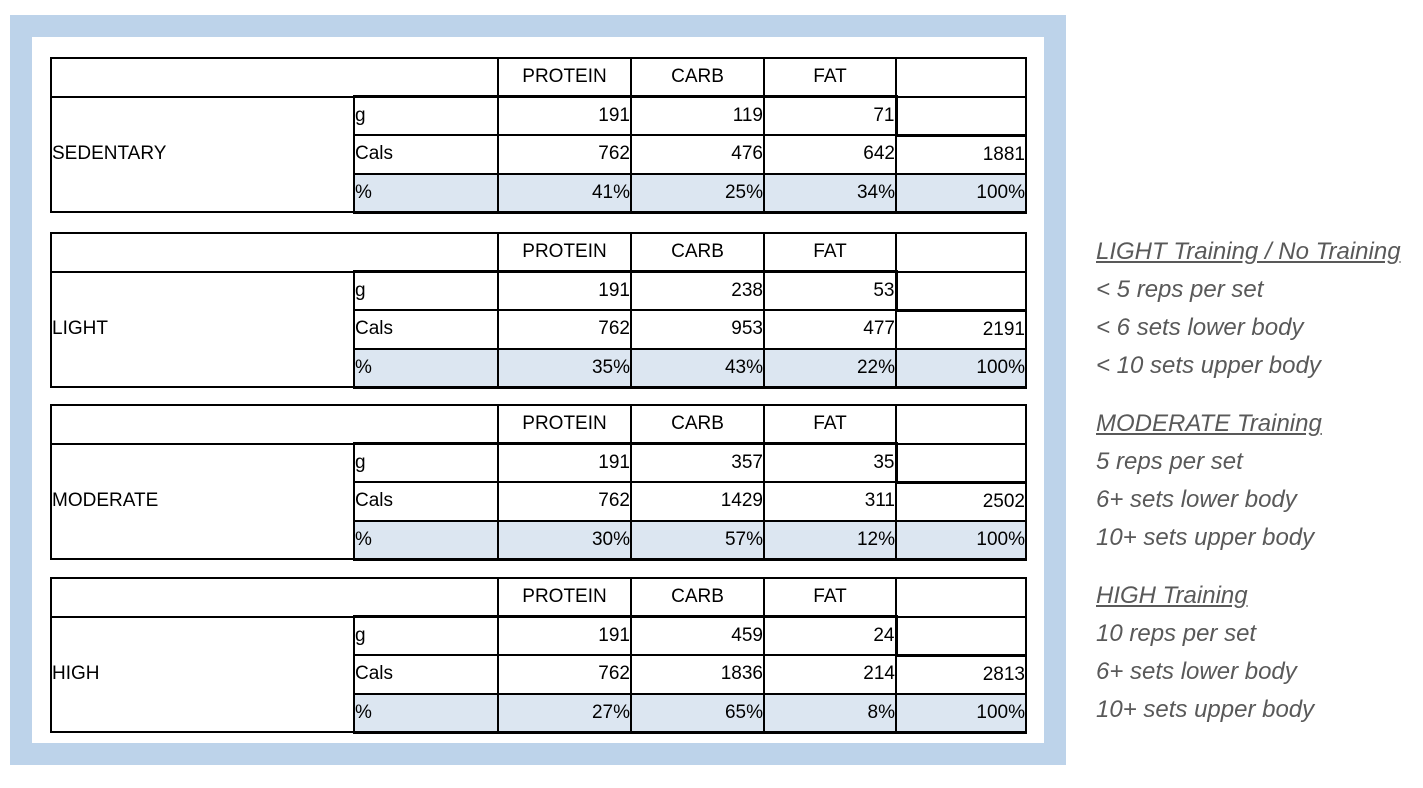 Image resolution: width=1423 pixels, height=788 pixels. I want to click on cals-total-cell: 2813, so click(961, 674).